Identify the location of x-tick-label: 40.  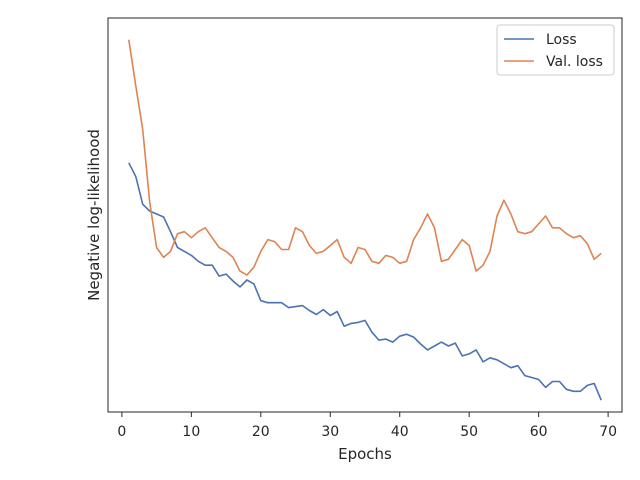
(400, 432).